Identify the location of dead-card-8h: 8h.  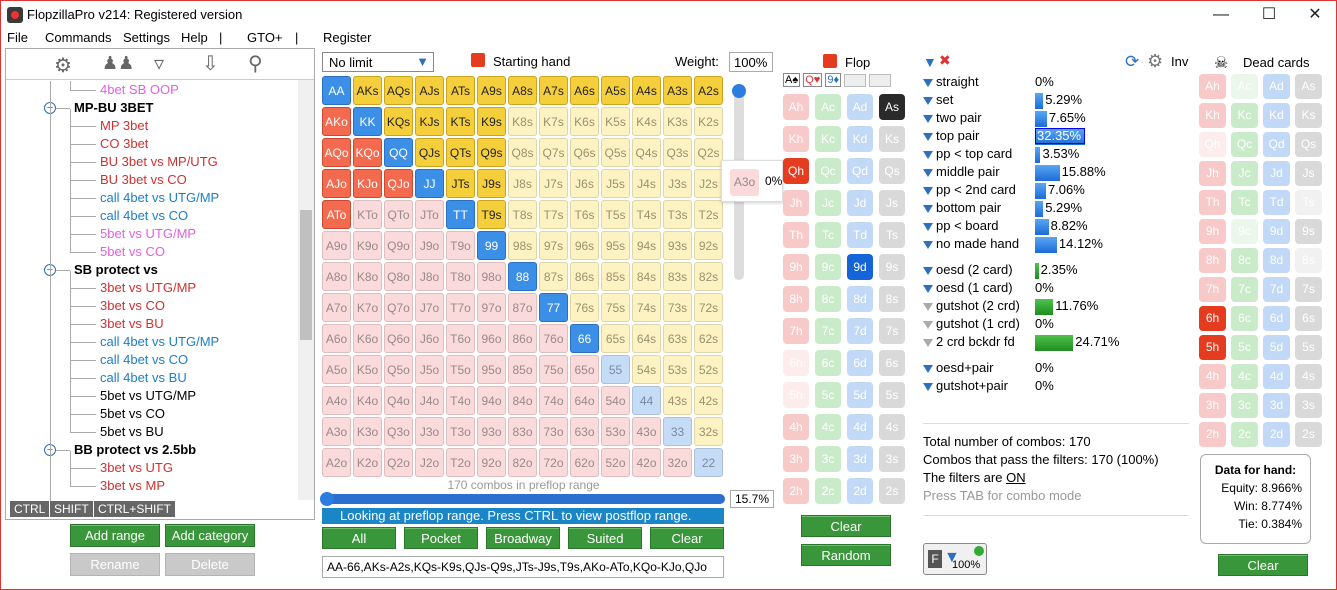
(1212, 260).